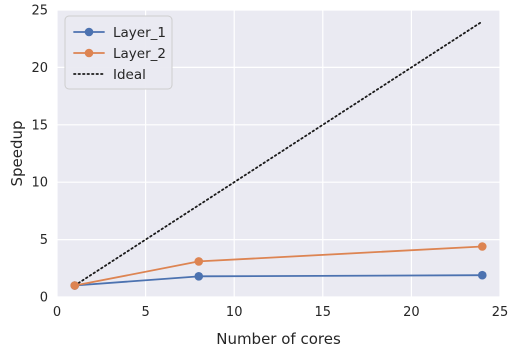  Describe the element at coordinates (234, 312) in the screenshot. I see `x-tick-label: 10` at that location.